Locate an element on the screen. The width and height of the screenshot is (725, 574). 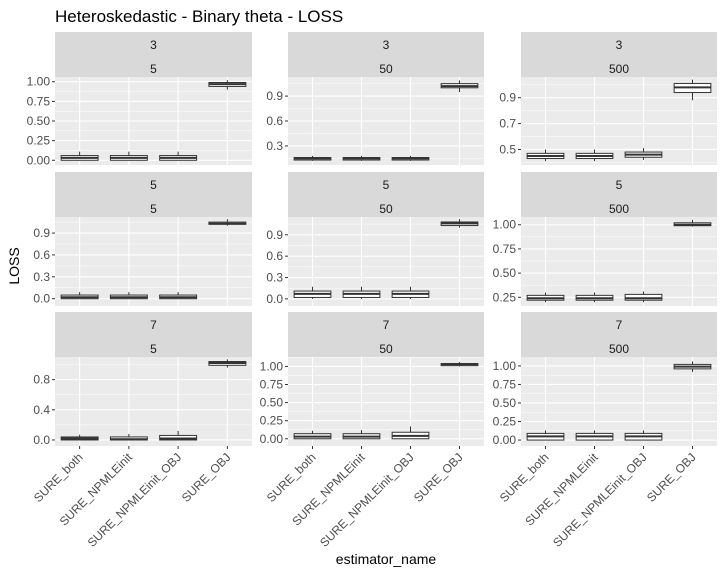
y-tick-label: 0.4 is located at coordinates (41, 410).